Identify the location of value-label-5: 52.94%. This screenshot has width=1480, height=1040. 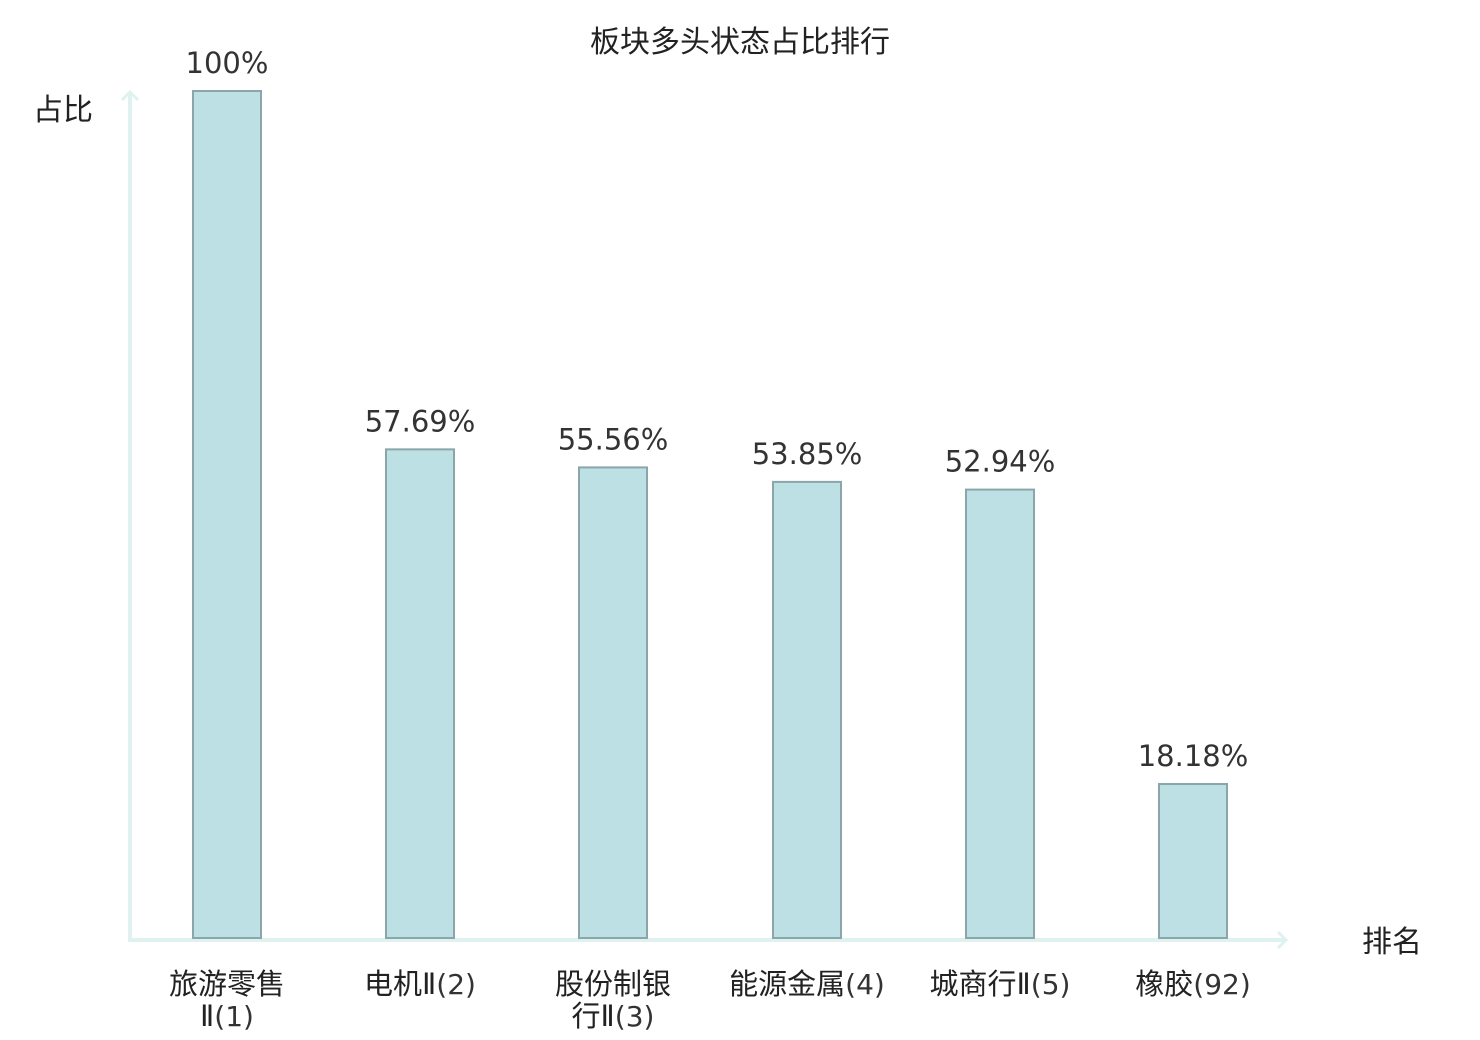
(1000, 462).